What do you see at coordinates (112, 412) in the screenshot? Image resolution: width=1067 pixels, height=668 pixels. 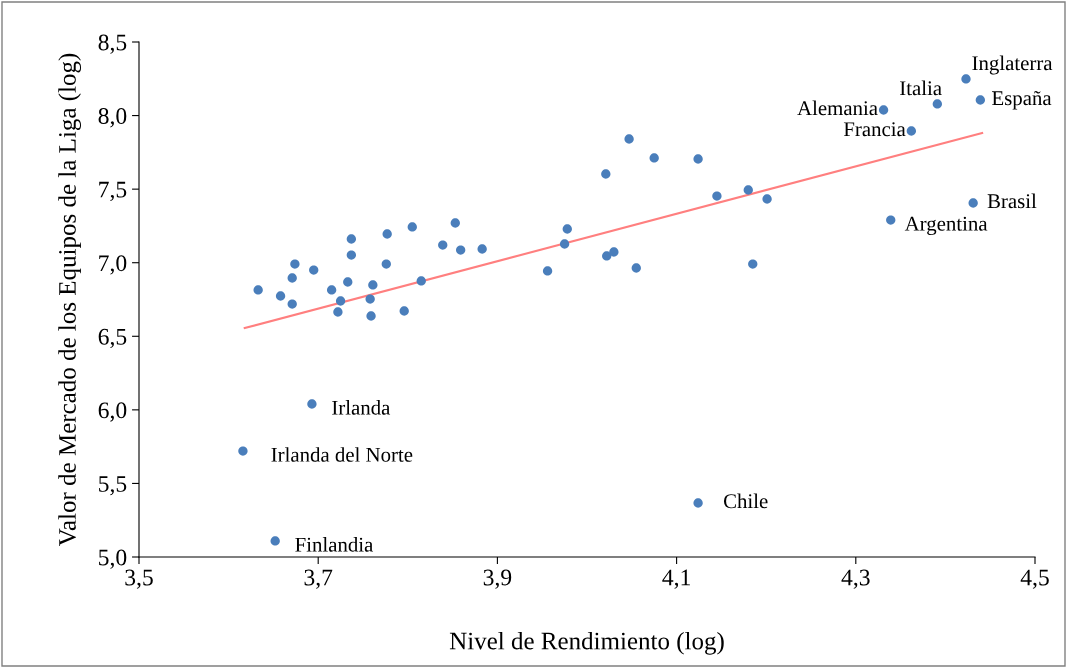 I see `y-tick-label: 6,0` at bounding box center [112, 412].